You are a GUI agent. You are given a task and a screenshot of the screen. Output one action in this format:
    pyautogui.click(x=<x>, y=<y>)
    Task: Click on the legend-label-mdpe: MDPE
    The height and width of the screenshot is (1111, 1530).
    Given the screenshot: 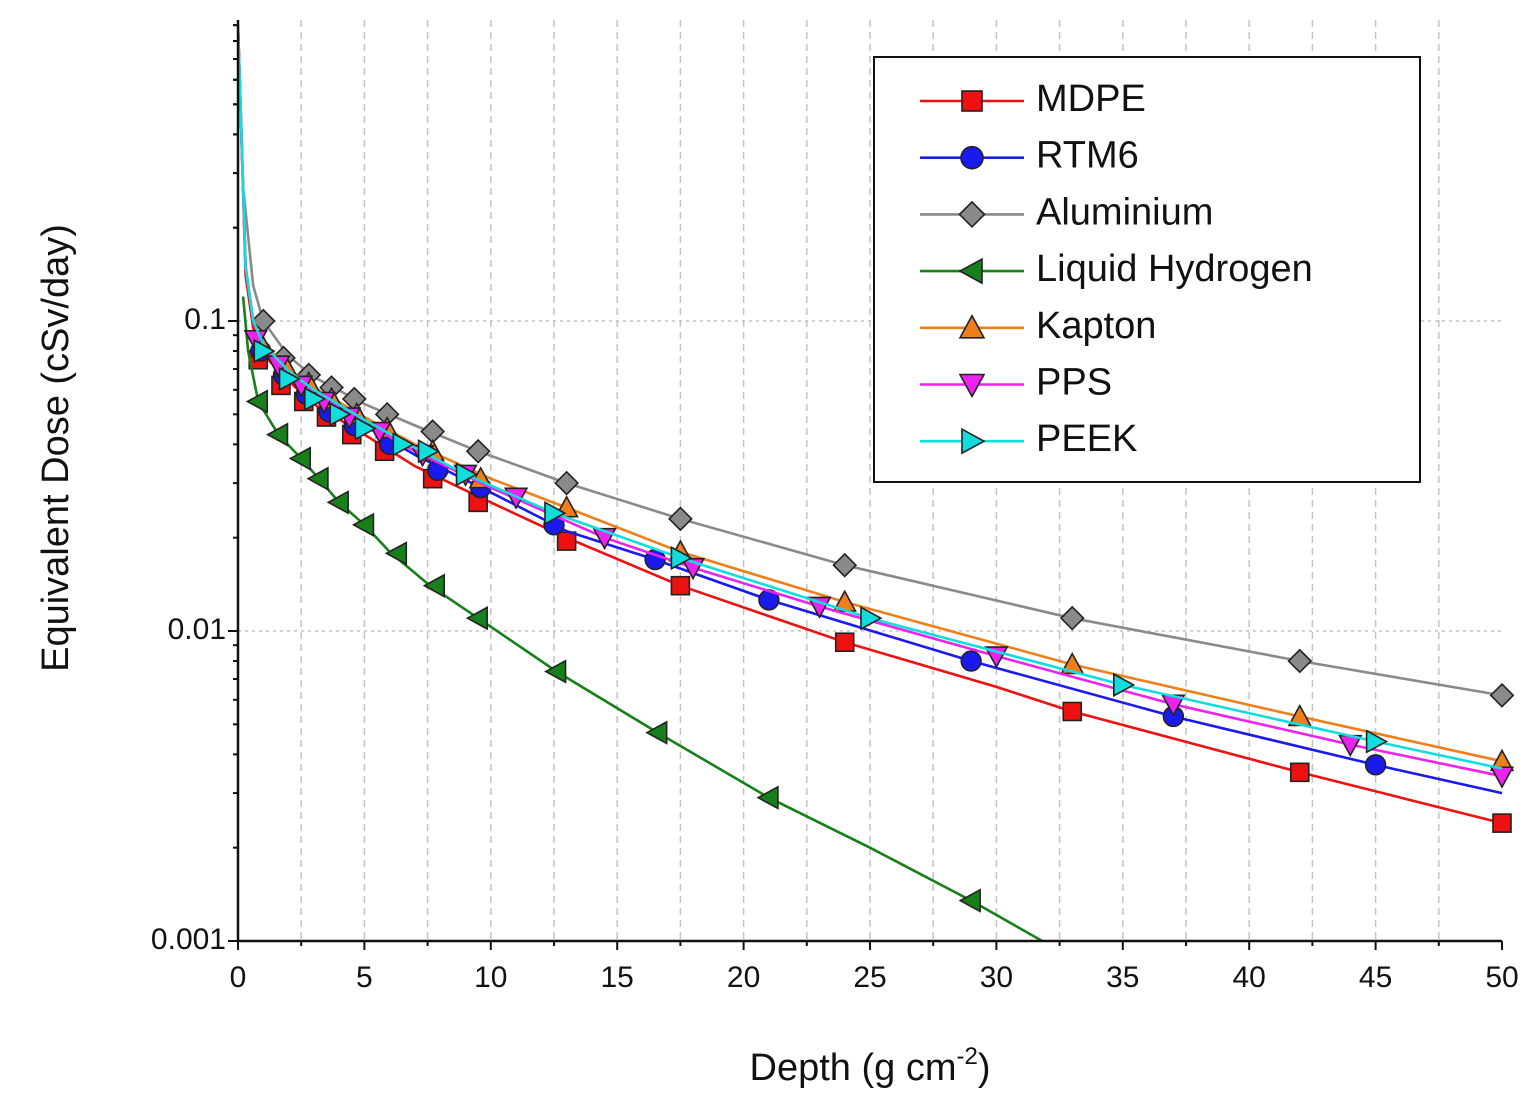 What is the action you would take?
    pyautogui.click(x=1091, y=99)
    